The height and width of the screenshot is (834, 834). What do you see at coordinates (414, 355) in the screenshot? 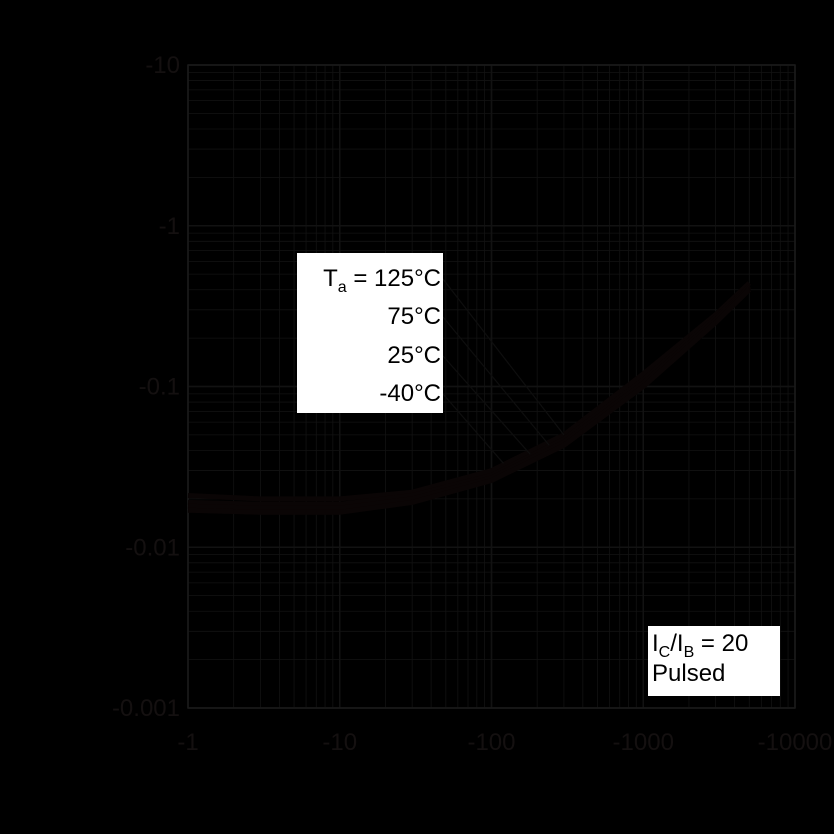
I see `legend-entry-25: 25°C` at bounding box center [414, 355].